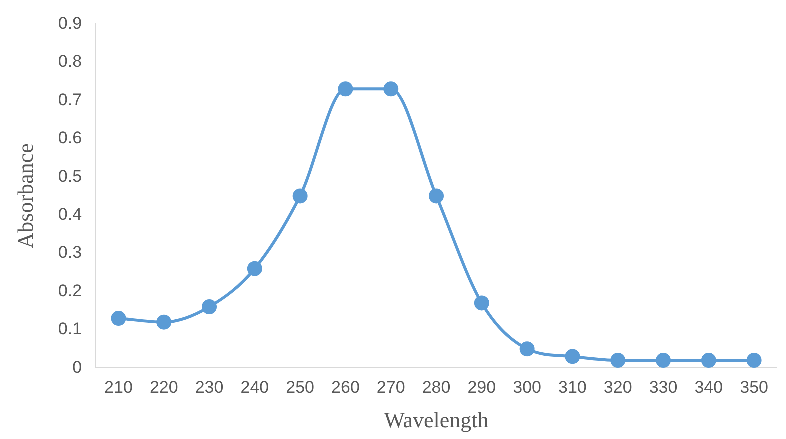 This screenshot has height=439, width=786. What do you see at coordinates (118, 388) in the screenshot?
I see `x-tick-label: 210` at bounding box center [118, 388].